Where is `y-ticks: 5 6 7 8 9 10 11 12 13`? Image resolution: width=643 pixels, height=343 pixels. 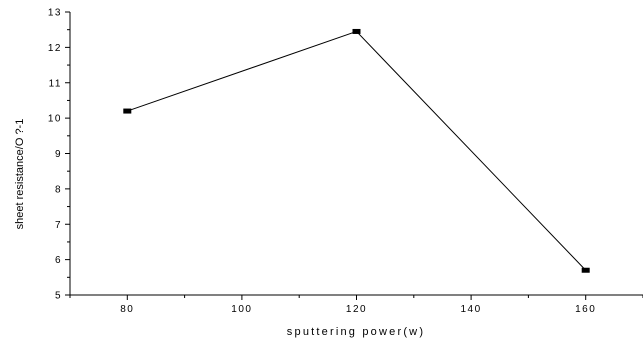 y-ticks: 5 6 7 8 9 10 11 12 13 is located at coordinates (59, 155).